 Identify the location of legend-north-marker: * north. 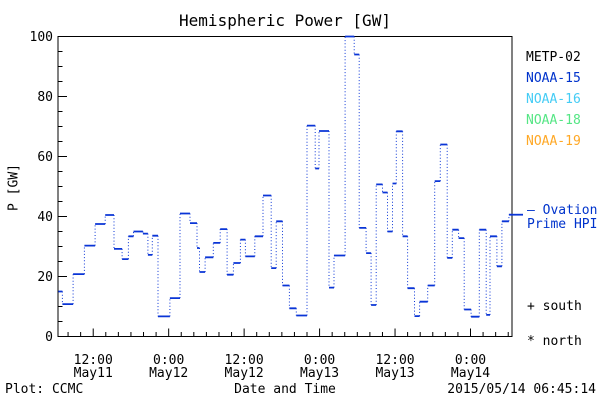
(554, 341).